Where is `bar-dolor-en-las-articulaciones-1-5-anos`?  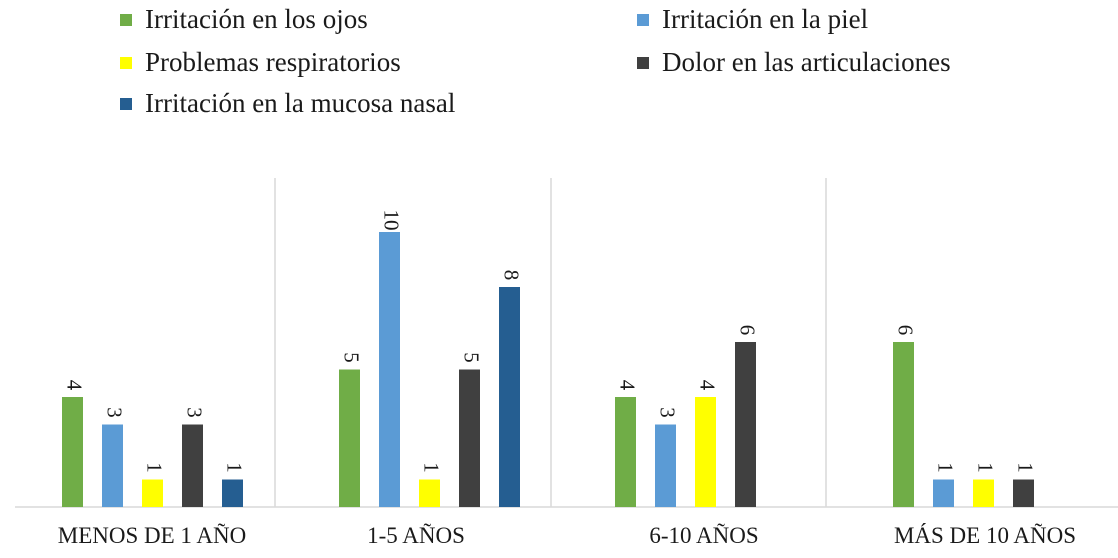 bar-dolor-en-las-articulaciones-1-5-anos is located at coordinates (469, 438).